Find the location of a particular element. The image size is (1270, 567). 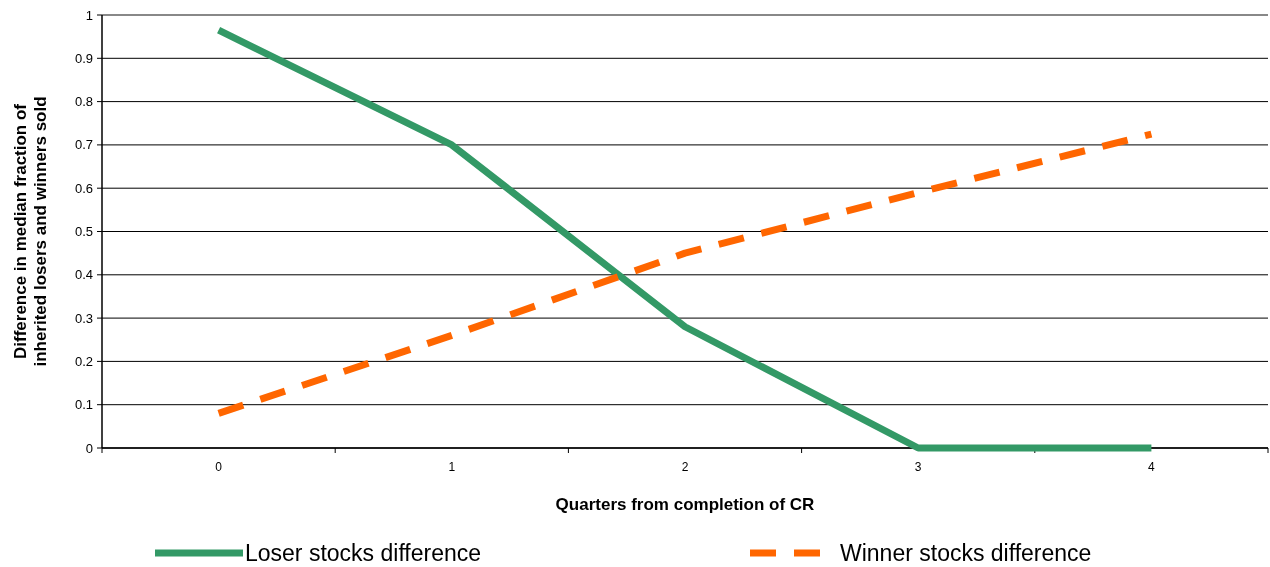

x-tick-label: 3 is located at coordinates (918, 467).